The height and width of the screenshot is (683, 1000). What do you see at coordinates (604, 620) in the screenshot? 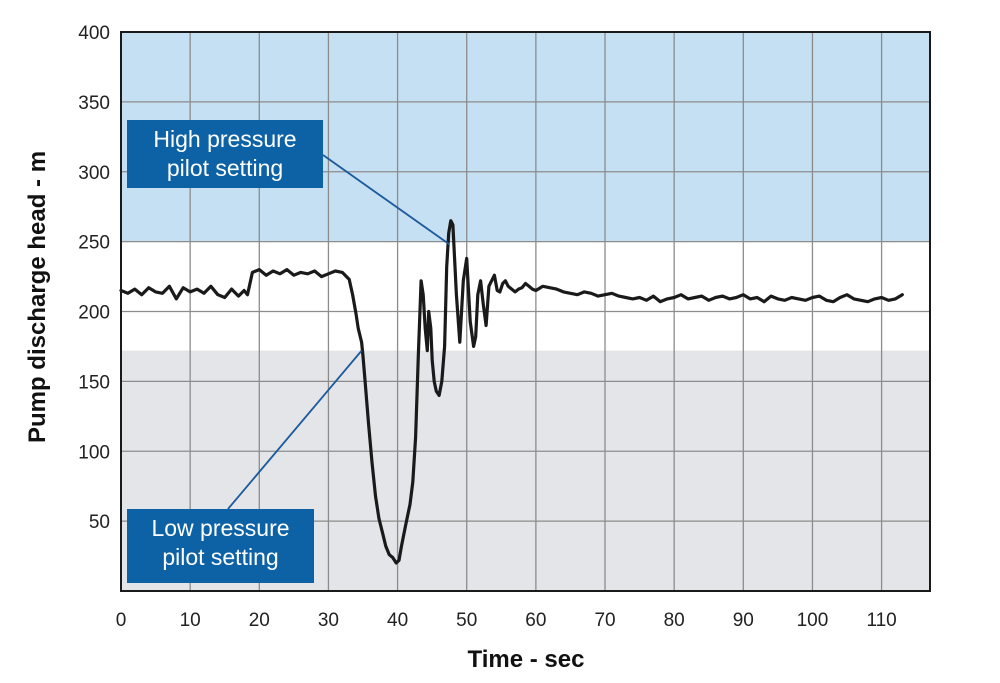
I see `x-tick-label: 70` at bounding box center [604, 620].